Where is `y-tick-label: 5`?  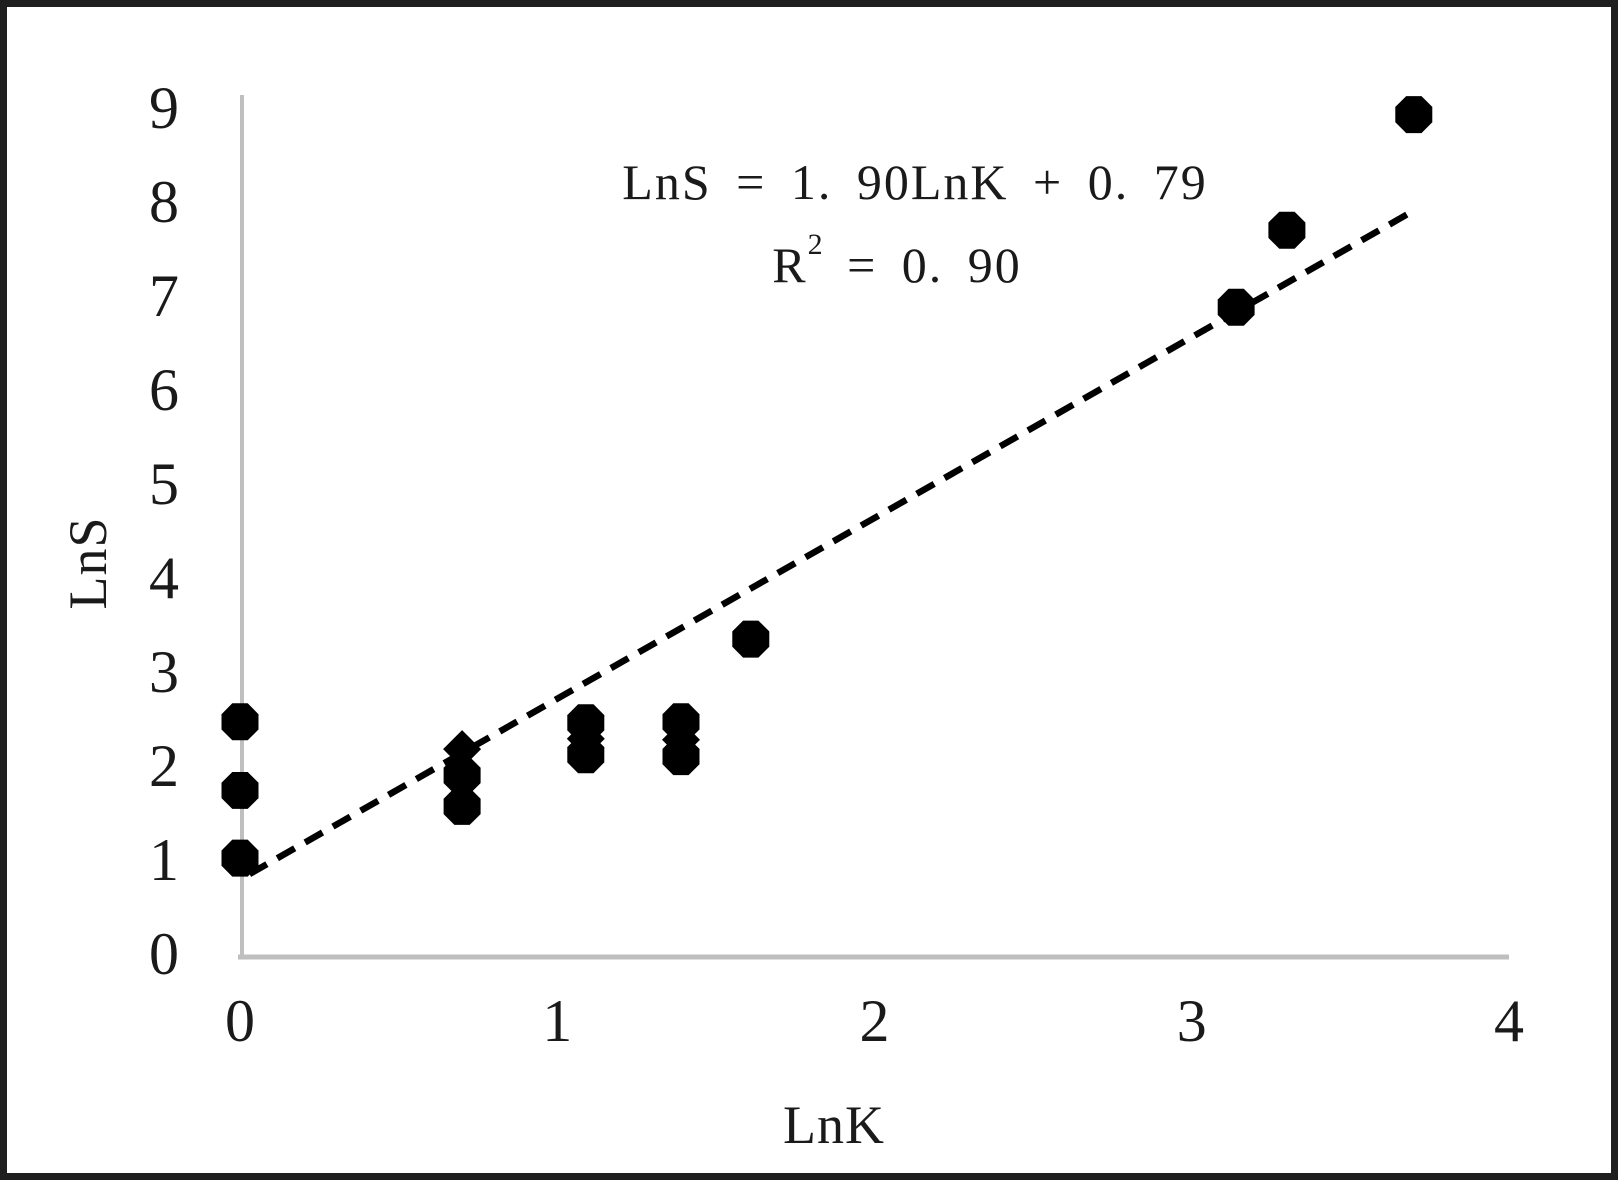 y-tick-label: 5 is located at coordinates (164, 484).